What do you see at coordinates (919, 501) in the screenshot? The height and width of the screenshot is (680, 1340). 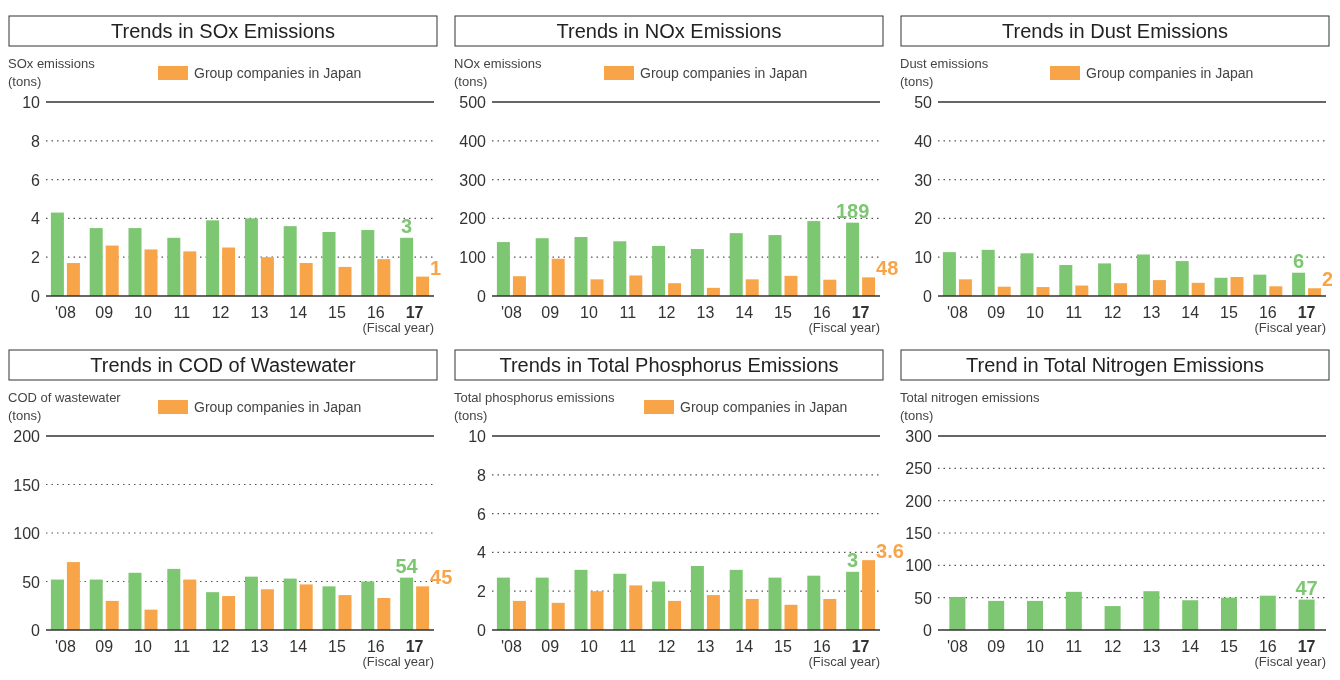 I see `y-tick-label: 200` at bounding box center [919, 501].